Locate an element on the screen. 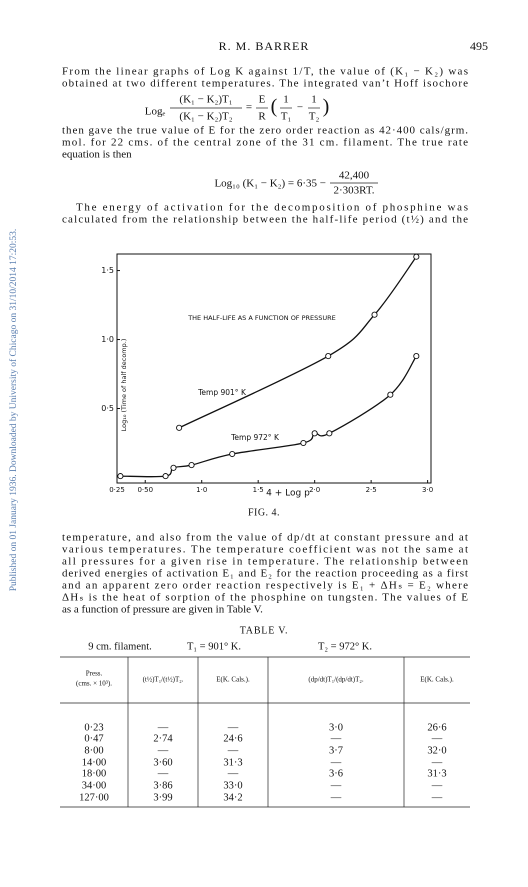  table-cell: 34·2 is located at coordinates (232, 797).